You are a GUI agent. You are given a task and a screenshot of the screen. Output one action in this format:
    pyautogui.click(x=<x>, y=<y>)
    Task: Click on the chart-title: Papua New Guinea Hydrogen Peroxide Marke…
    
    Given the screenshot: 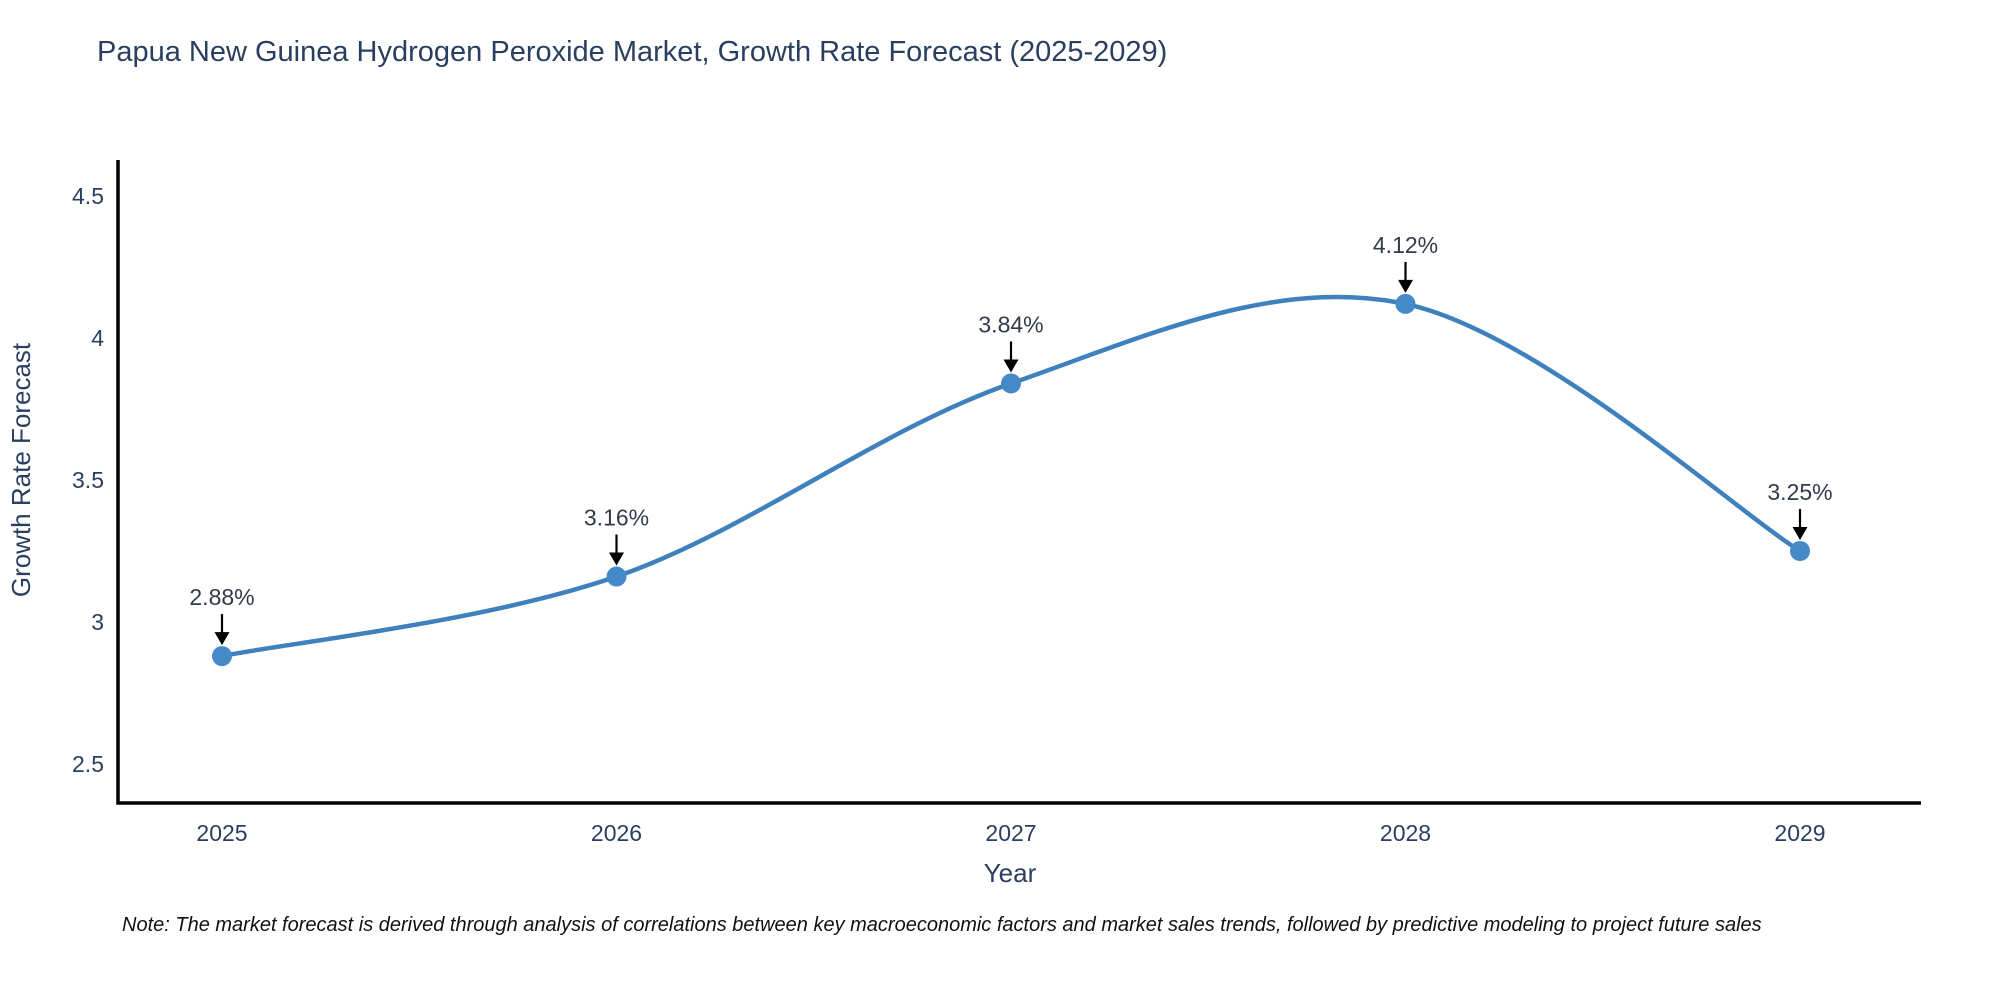 What is the action you would take?
    pyautogui.click(x=632, y=52)
    